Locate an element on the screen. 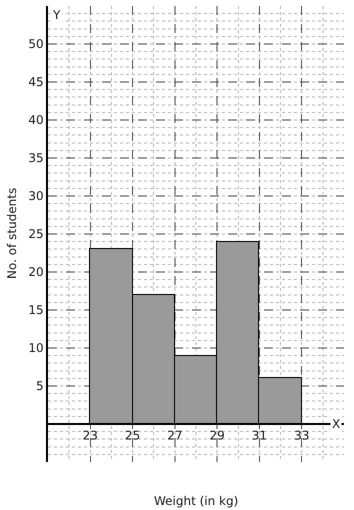  x-tick-label: 25 is located at coordinates (132, 435).